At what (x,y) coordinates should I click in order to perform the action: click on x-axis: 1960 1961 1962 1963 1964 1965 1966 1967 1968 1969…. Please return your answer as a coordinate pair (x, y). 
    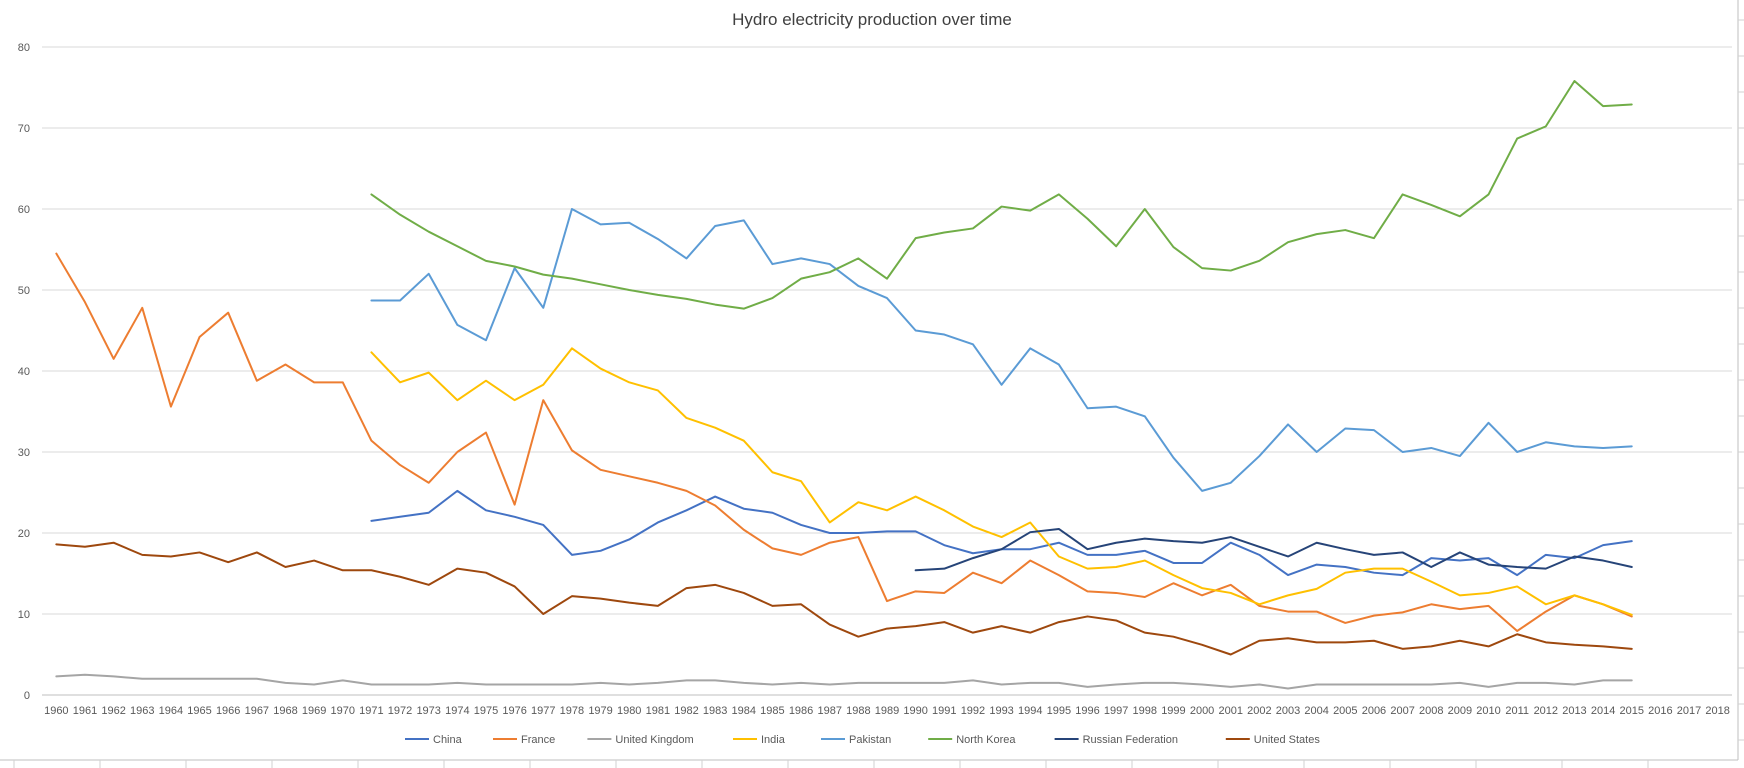
    Looking at the image, I should click on (887, 711).